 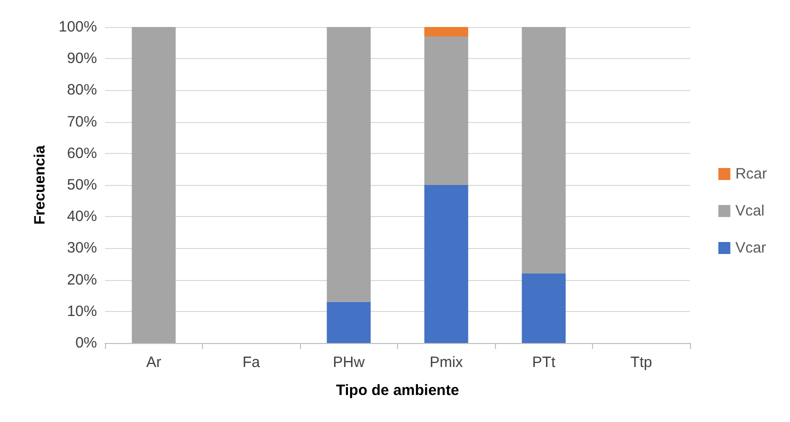 I want to click on y-tick-label: 30%, so click(x=81, y=248).